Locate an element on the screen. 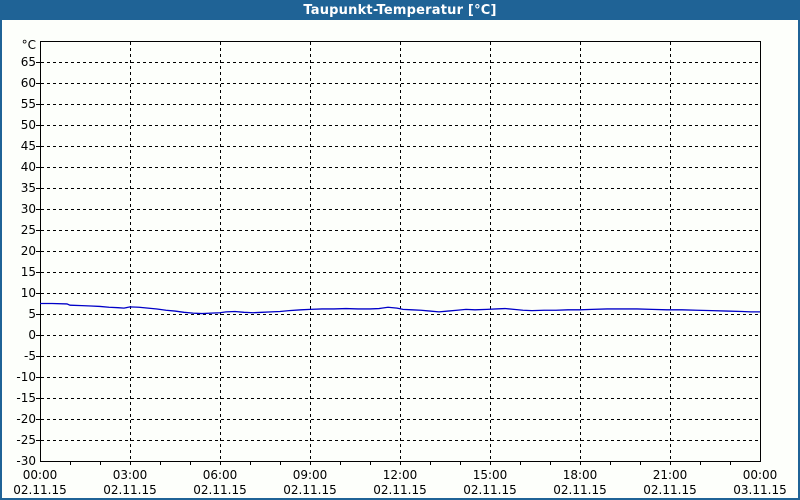  x-time-label: 09:00 is located at coordinates (310, 475).